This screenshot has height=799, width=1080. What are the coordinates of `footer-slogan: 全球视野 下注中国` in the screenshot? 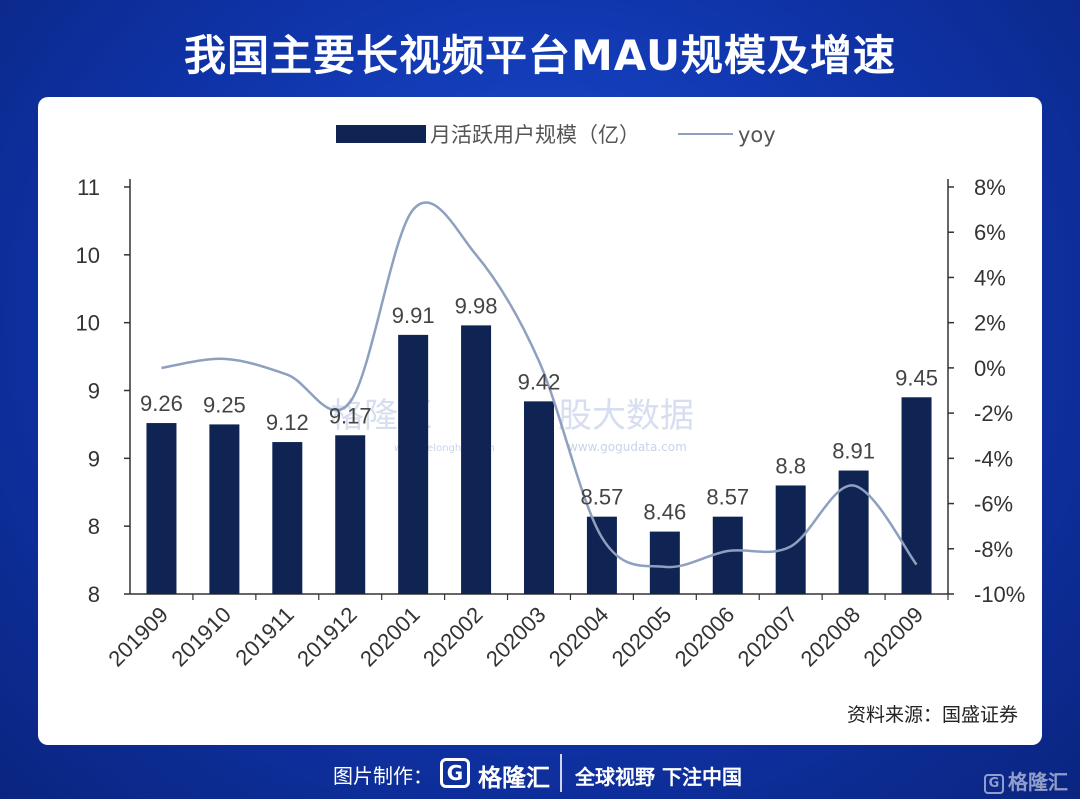 It's located at (658, 777).